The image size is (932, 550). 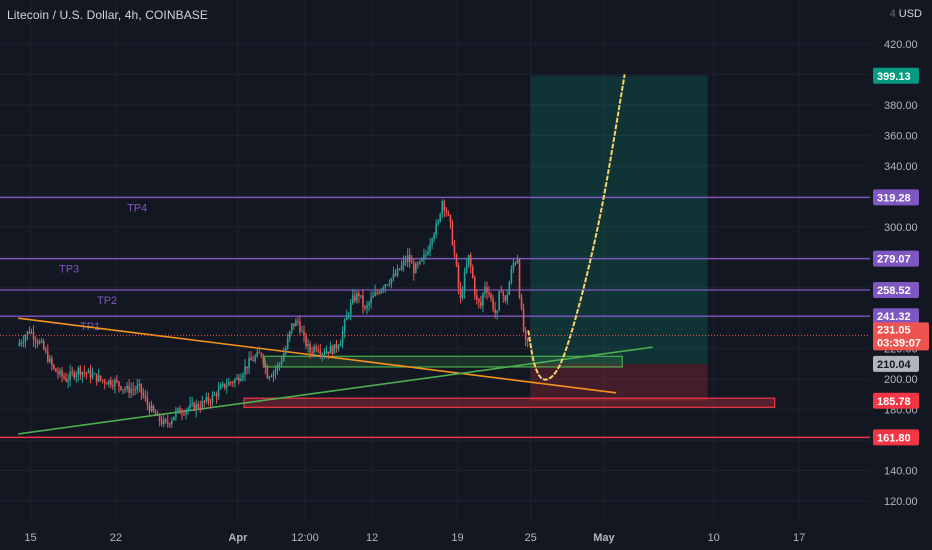 What do you see at coordinates (509, 402) in the screenshot?
I see `red-stop-zone` at bounding box center [509, 402].